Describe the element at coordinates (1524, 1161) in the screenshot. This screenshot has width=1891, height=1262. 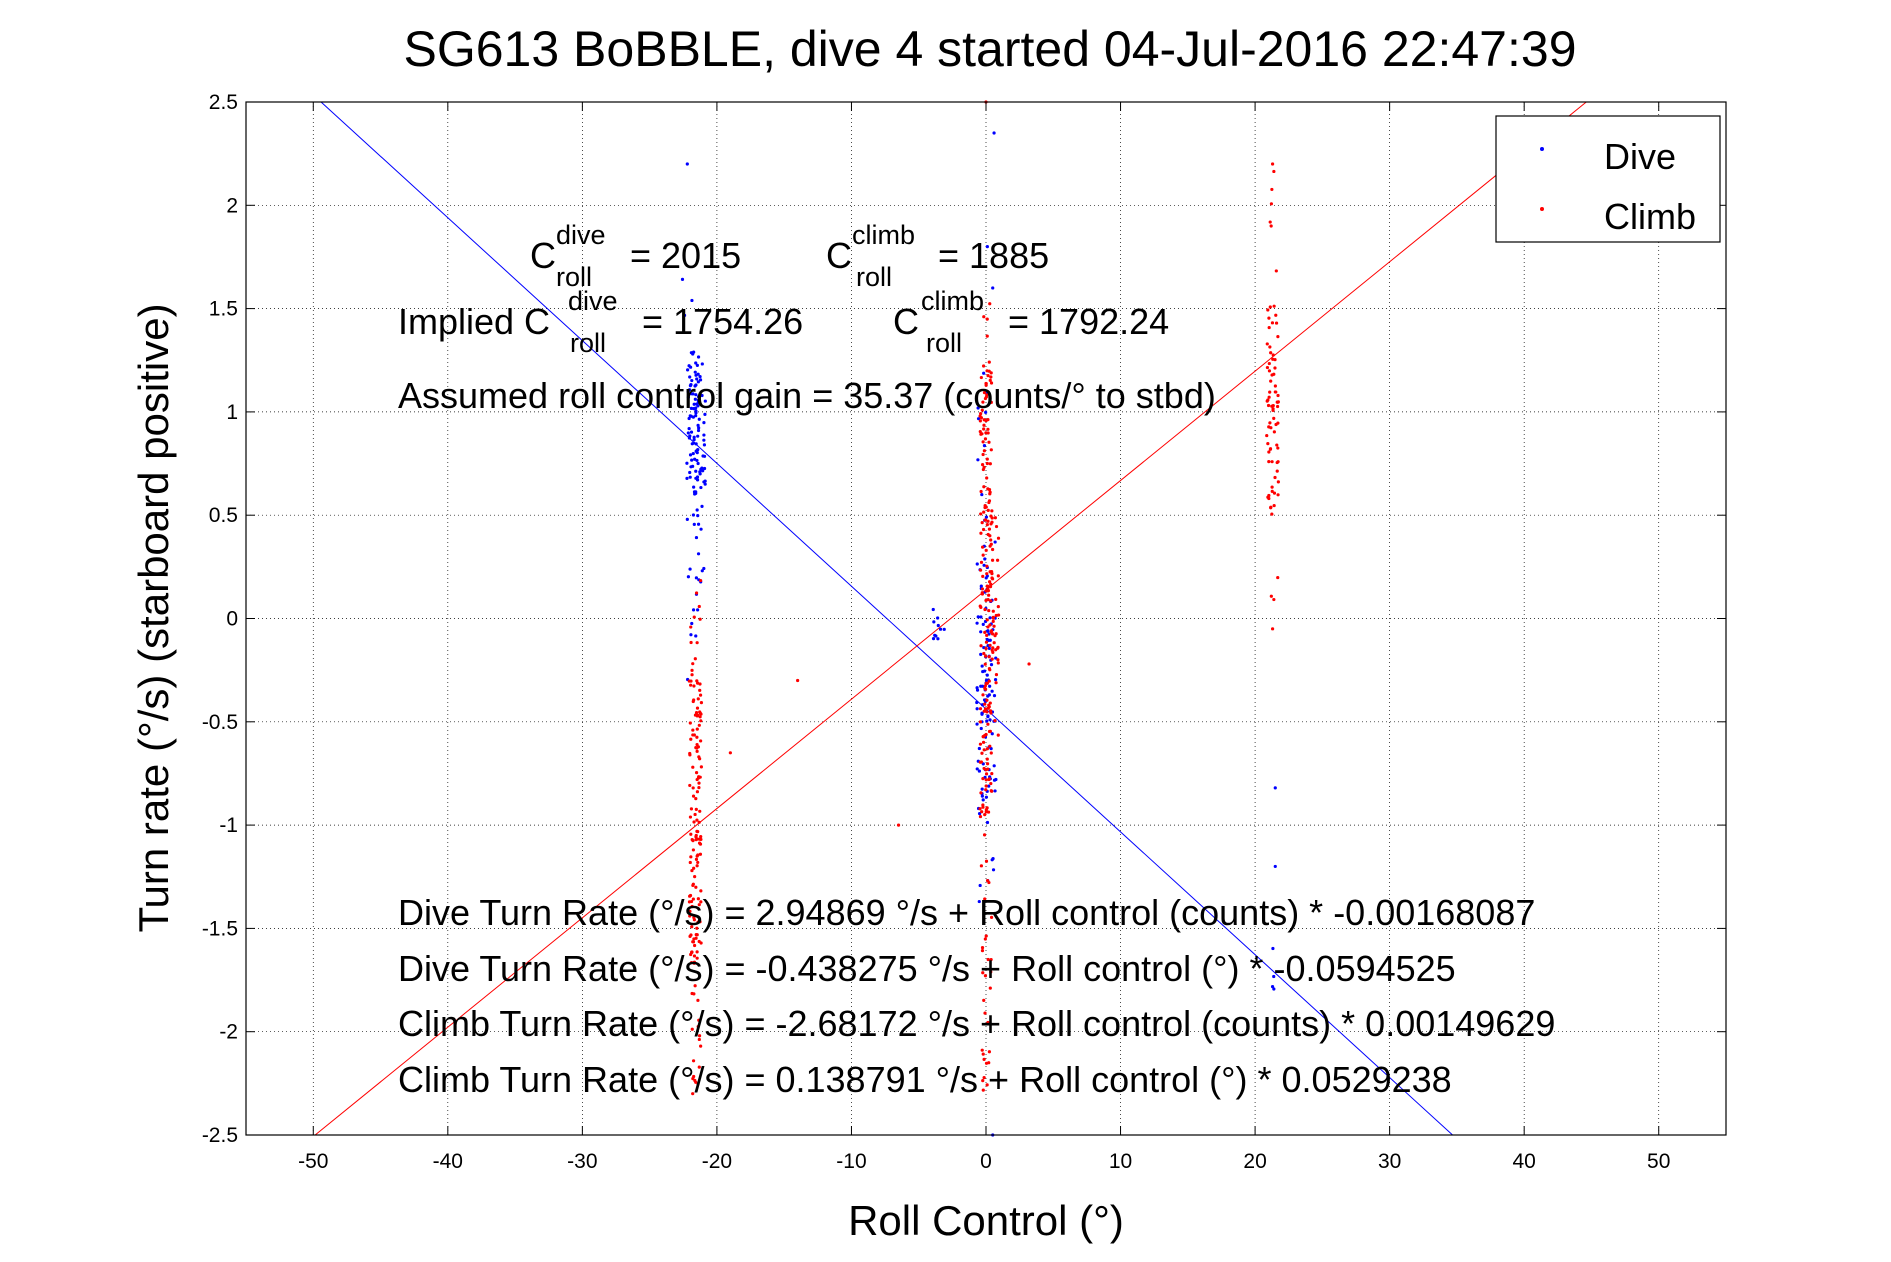
I see `x-tick-label: 40` at that location.